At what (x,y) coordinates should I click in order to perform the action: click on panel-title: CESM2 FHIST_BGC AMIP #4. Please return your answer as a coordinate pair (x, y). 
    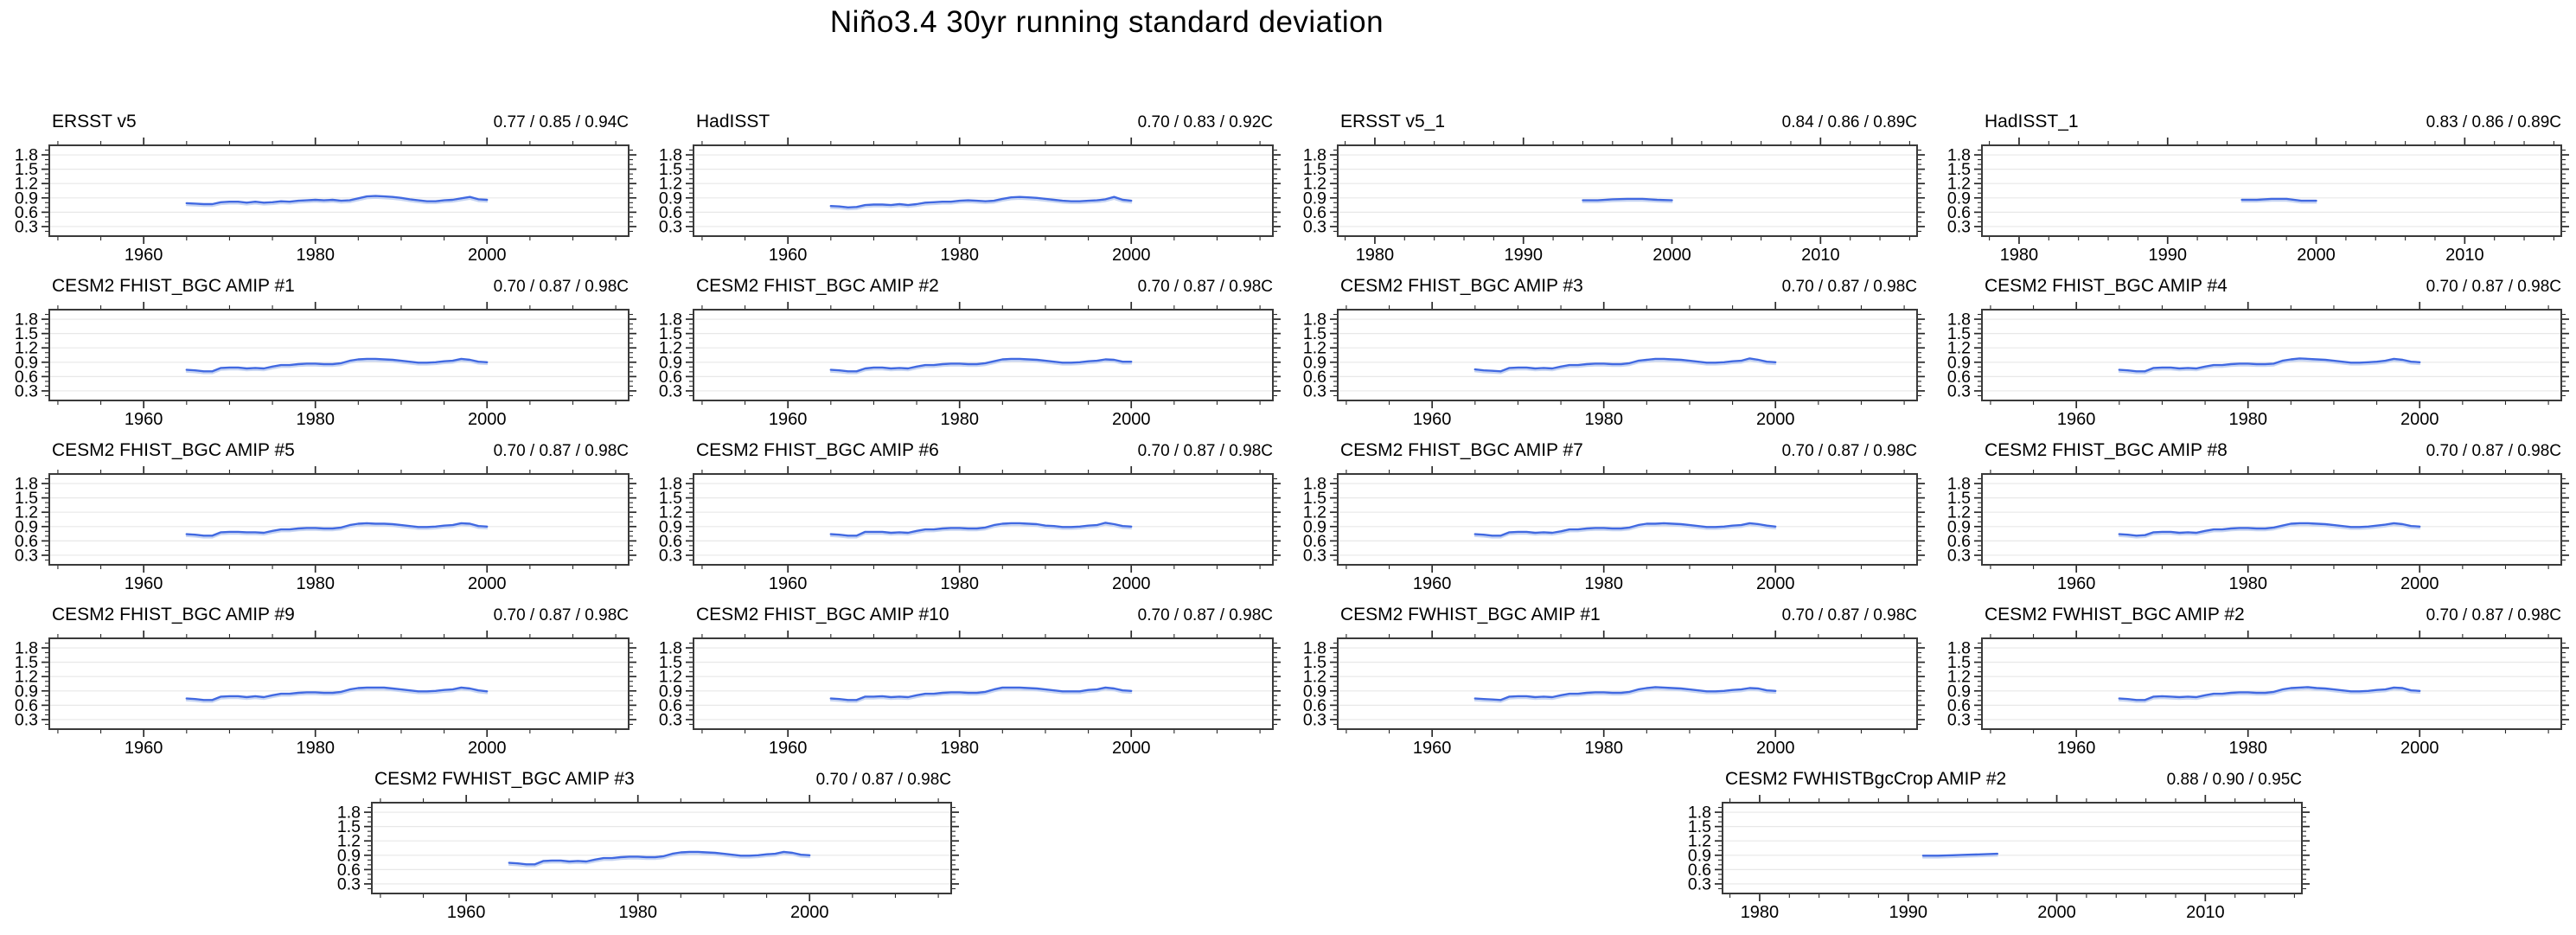
    Looking at the image, I should click on (2107, 286).